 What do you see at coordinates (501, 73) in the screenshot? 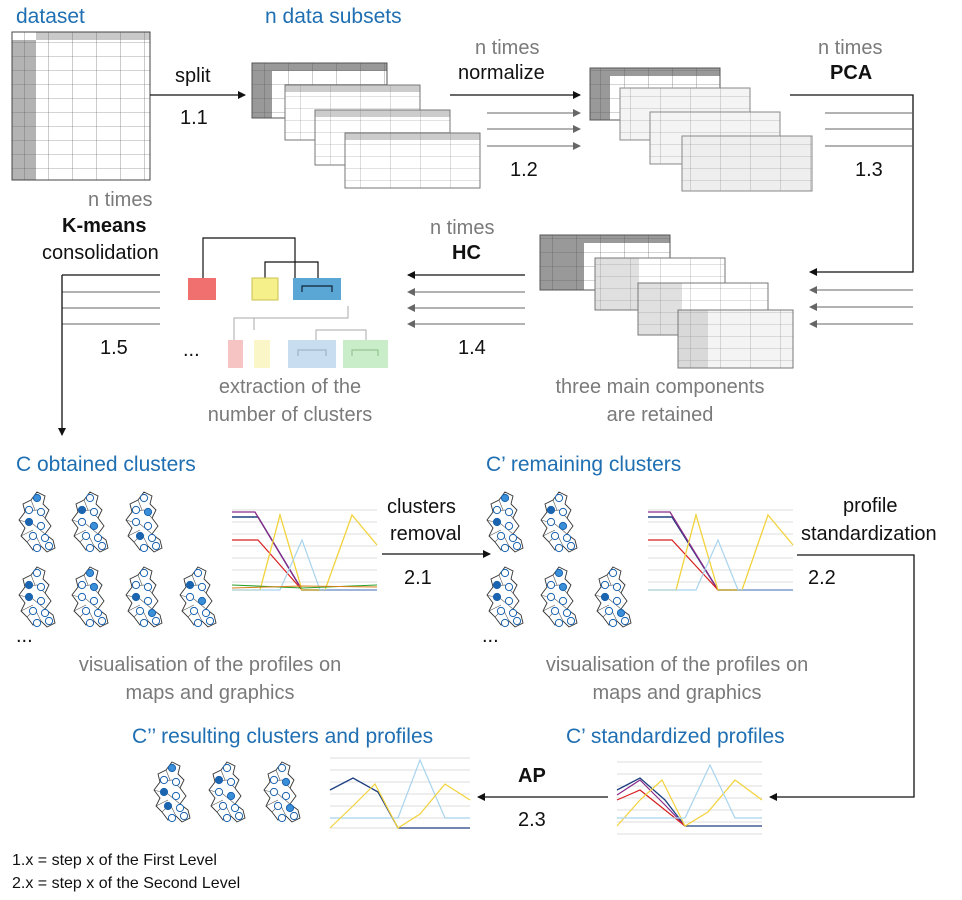
I see `normalize-label: normalize` at bounding box center [501, 73].